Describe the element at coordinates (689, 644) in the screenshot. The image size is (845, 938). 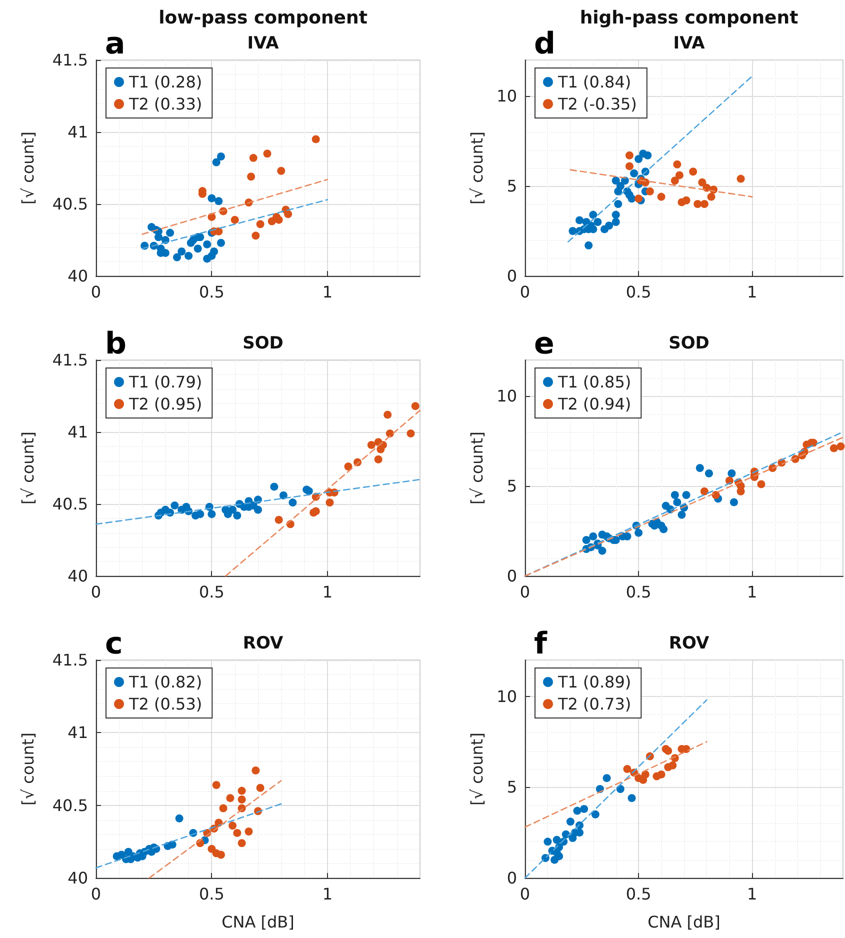
I see `chart-title: ROV` at that location.